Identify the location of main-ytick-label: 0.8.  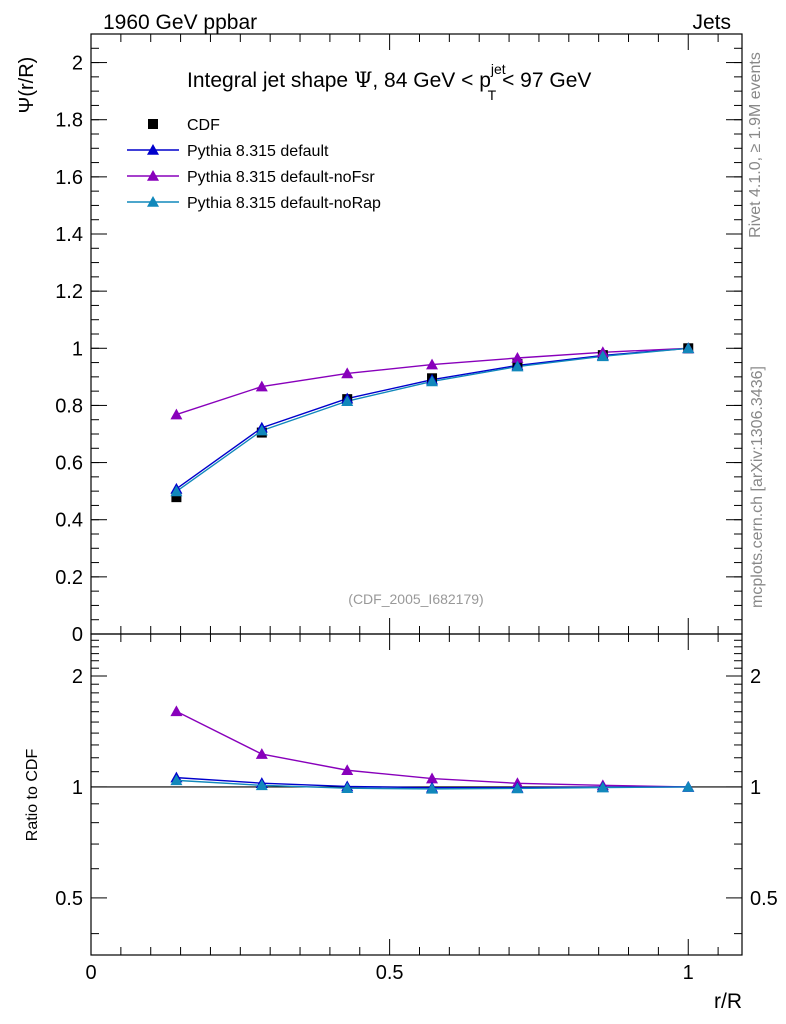
(69, 406).